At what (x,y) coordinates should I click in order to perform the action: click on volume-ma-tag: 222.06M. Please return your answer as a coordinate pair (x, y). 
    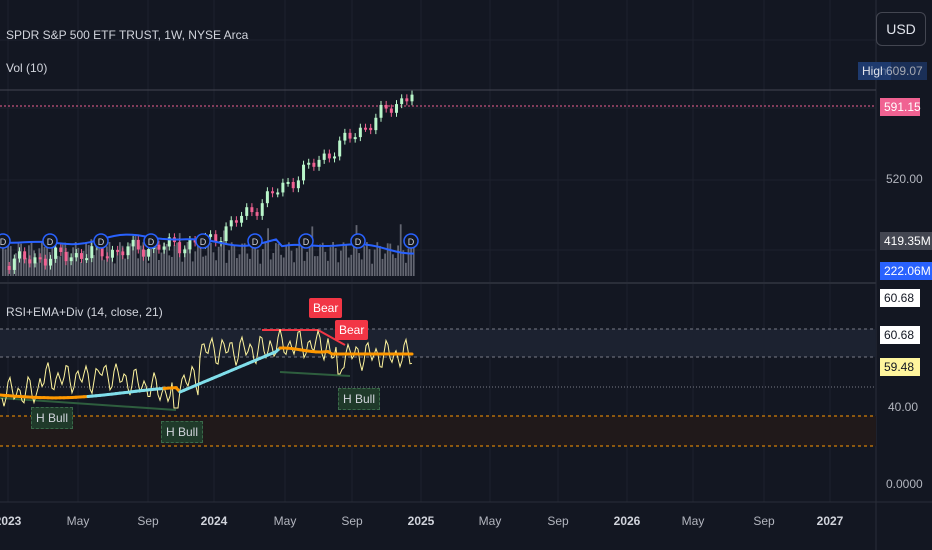
    Looking at the image, I should click on (906, 271).